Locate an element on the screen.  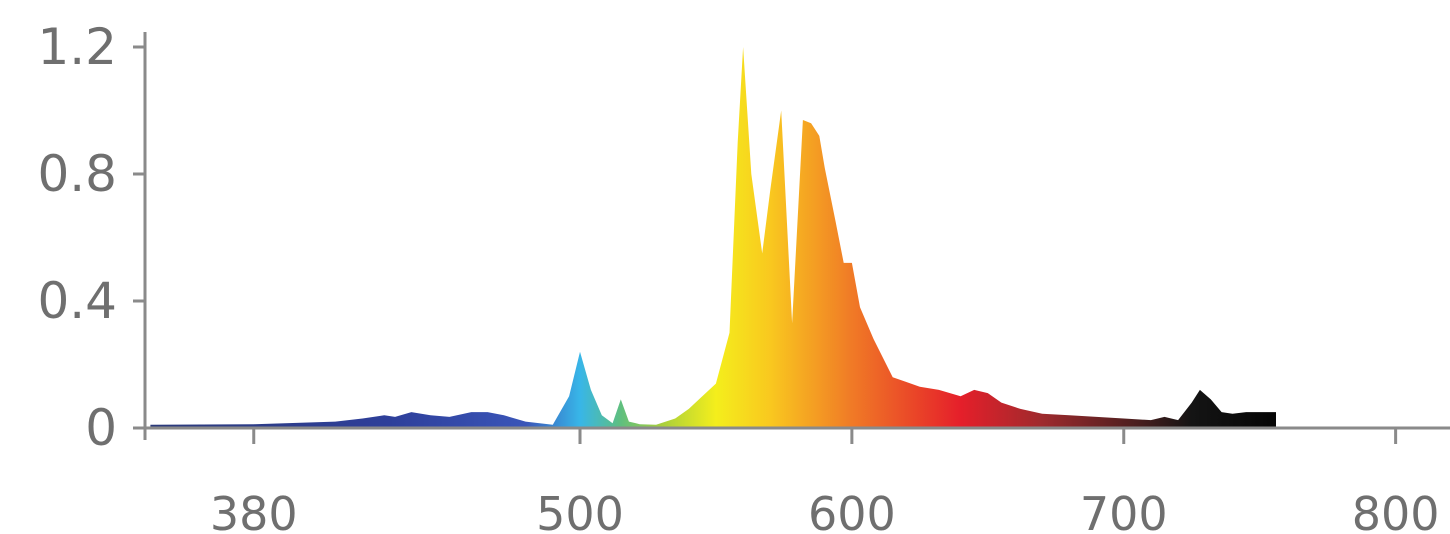
x-tick-label: 700 is located at coordinates (1124, 510).